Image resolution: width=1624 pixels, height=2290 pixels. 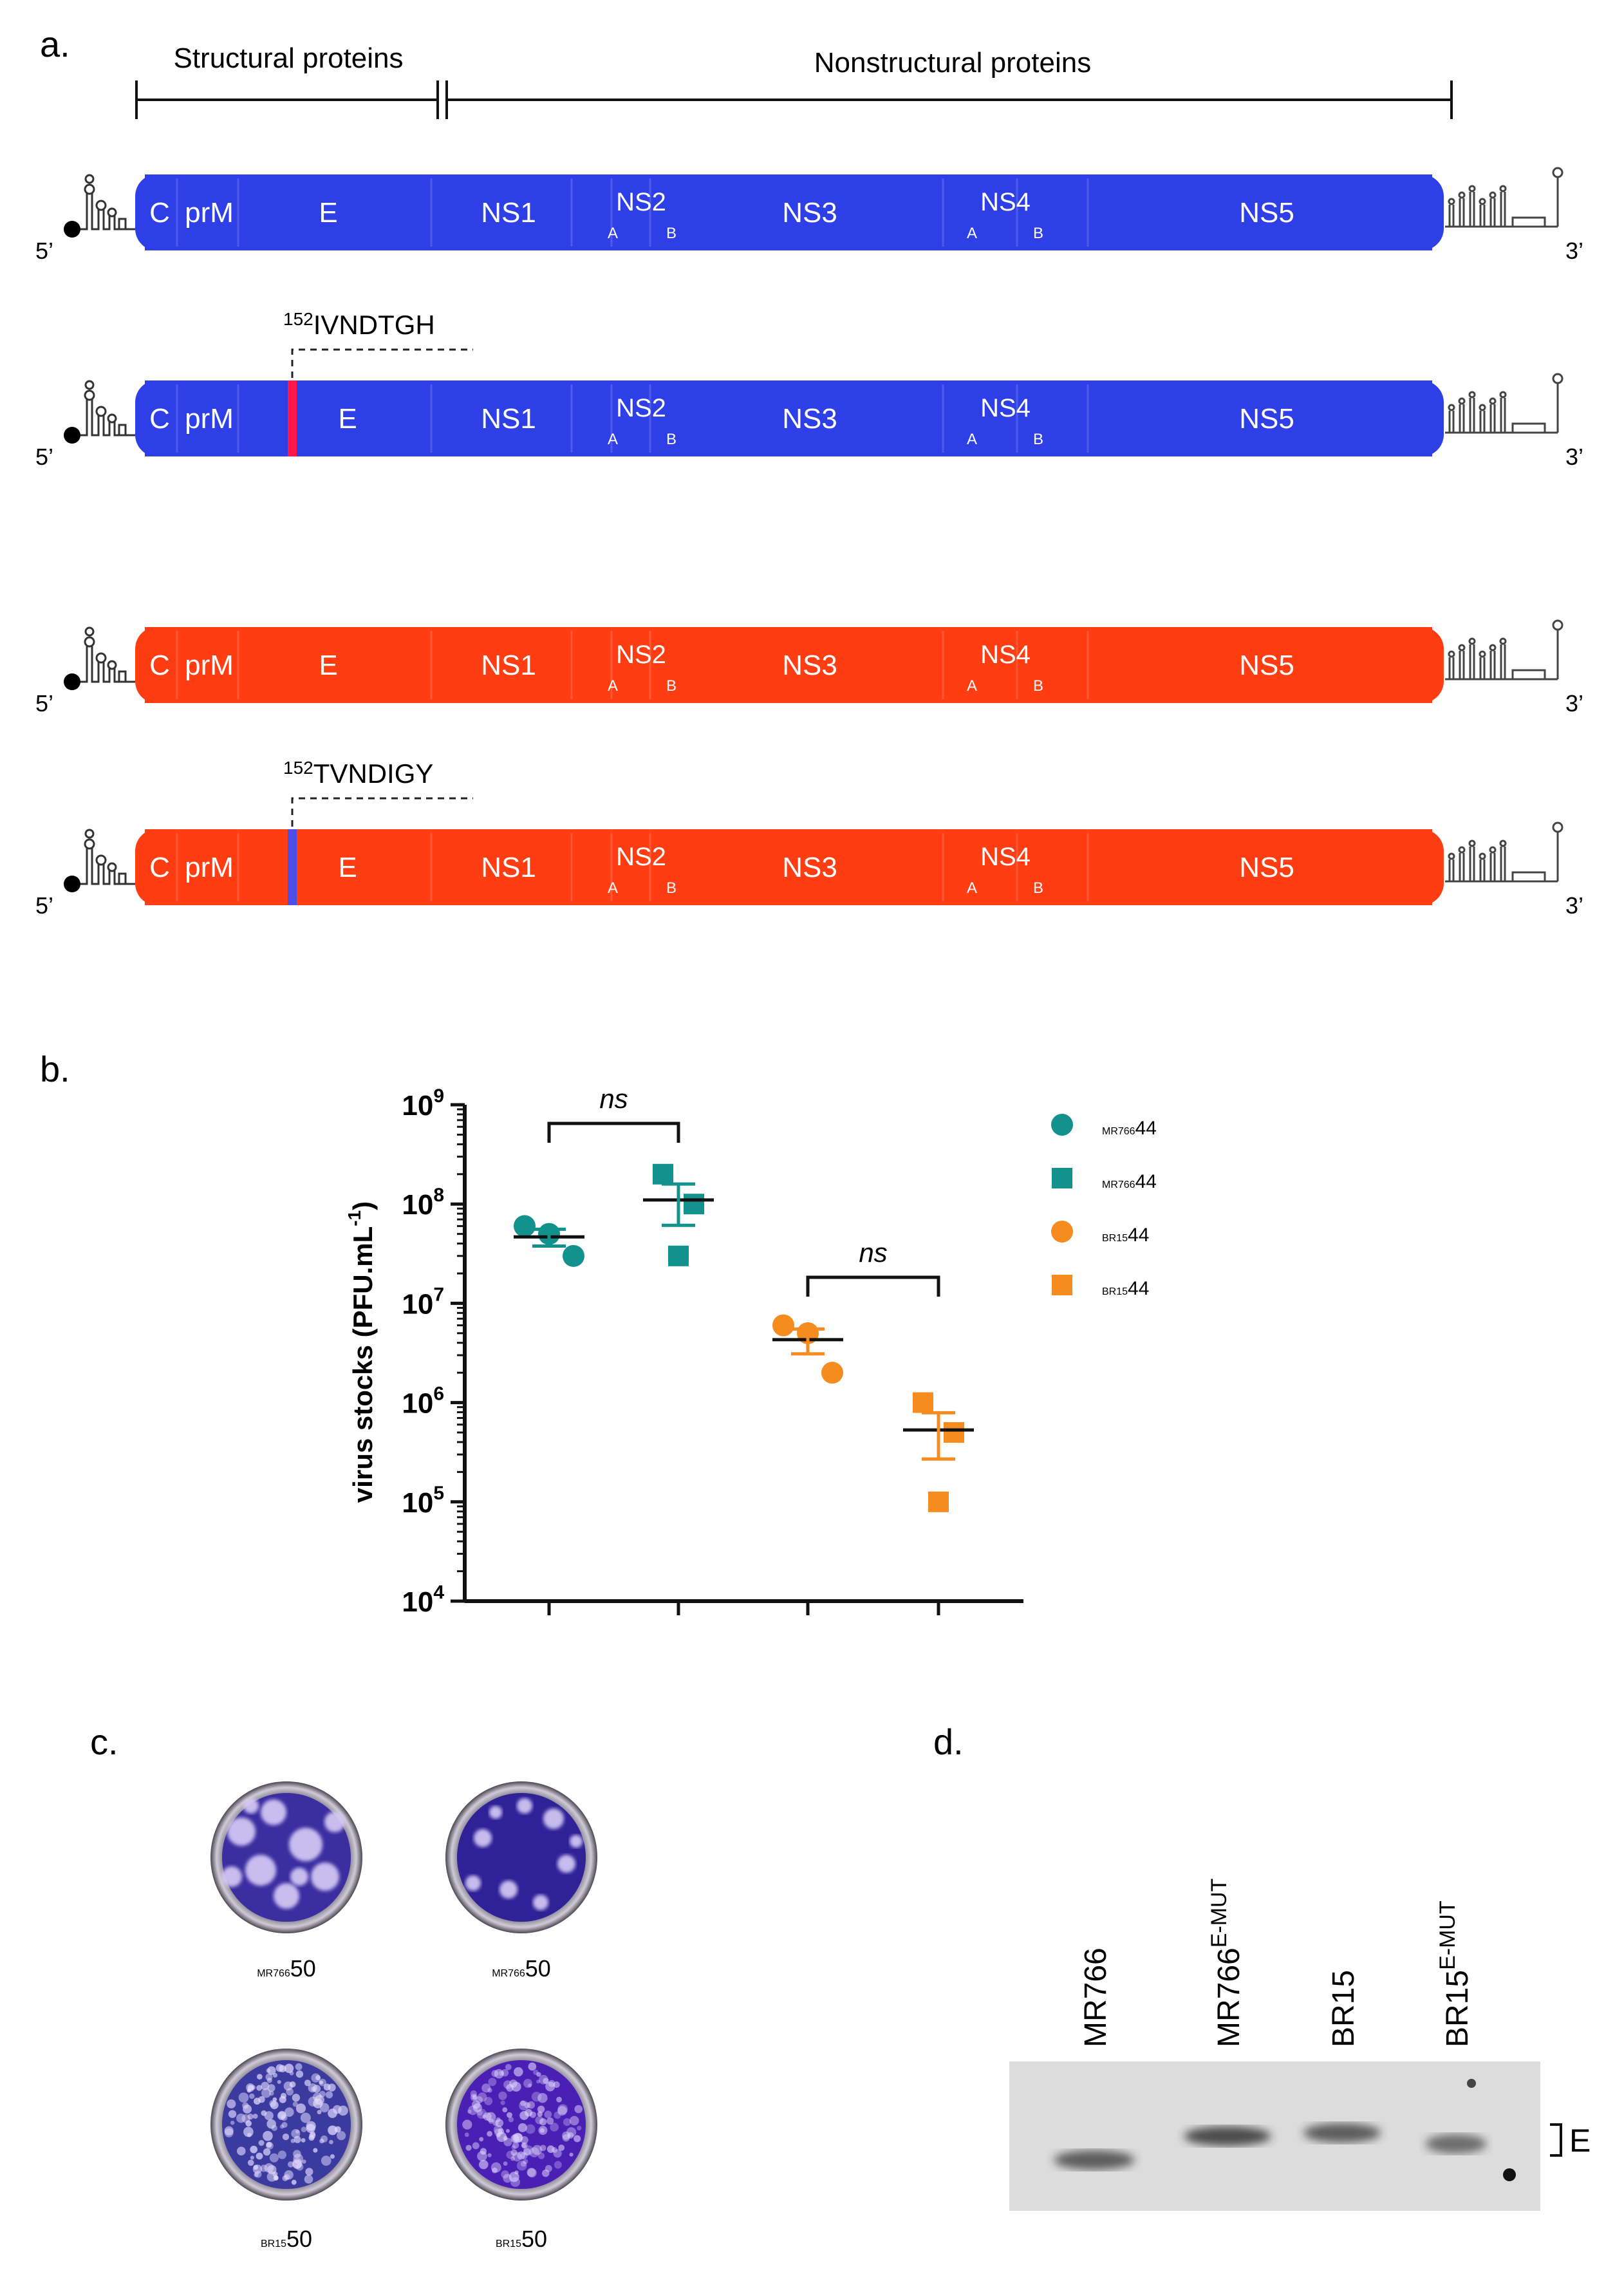 What do you see at coordinates (286, 2239) in the screenshot?
I see `plaque-label: BR1550` at bounding box center [286, 2239].